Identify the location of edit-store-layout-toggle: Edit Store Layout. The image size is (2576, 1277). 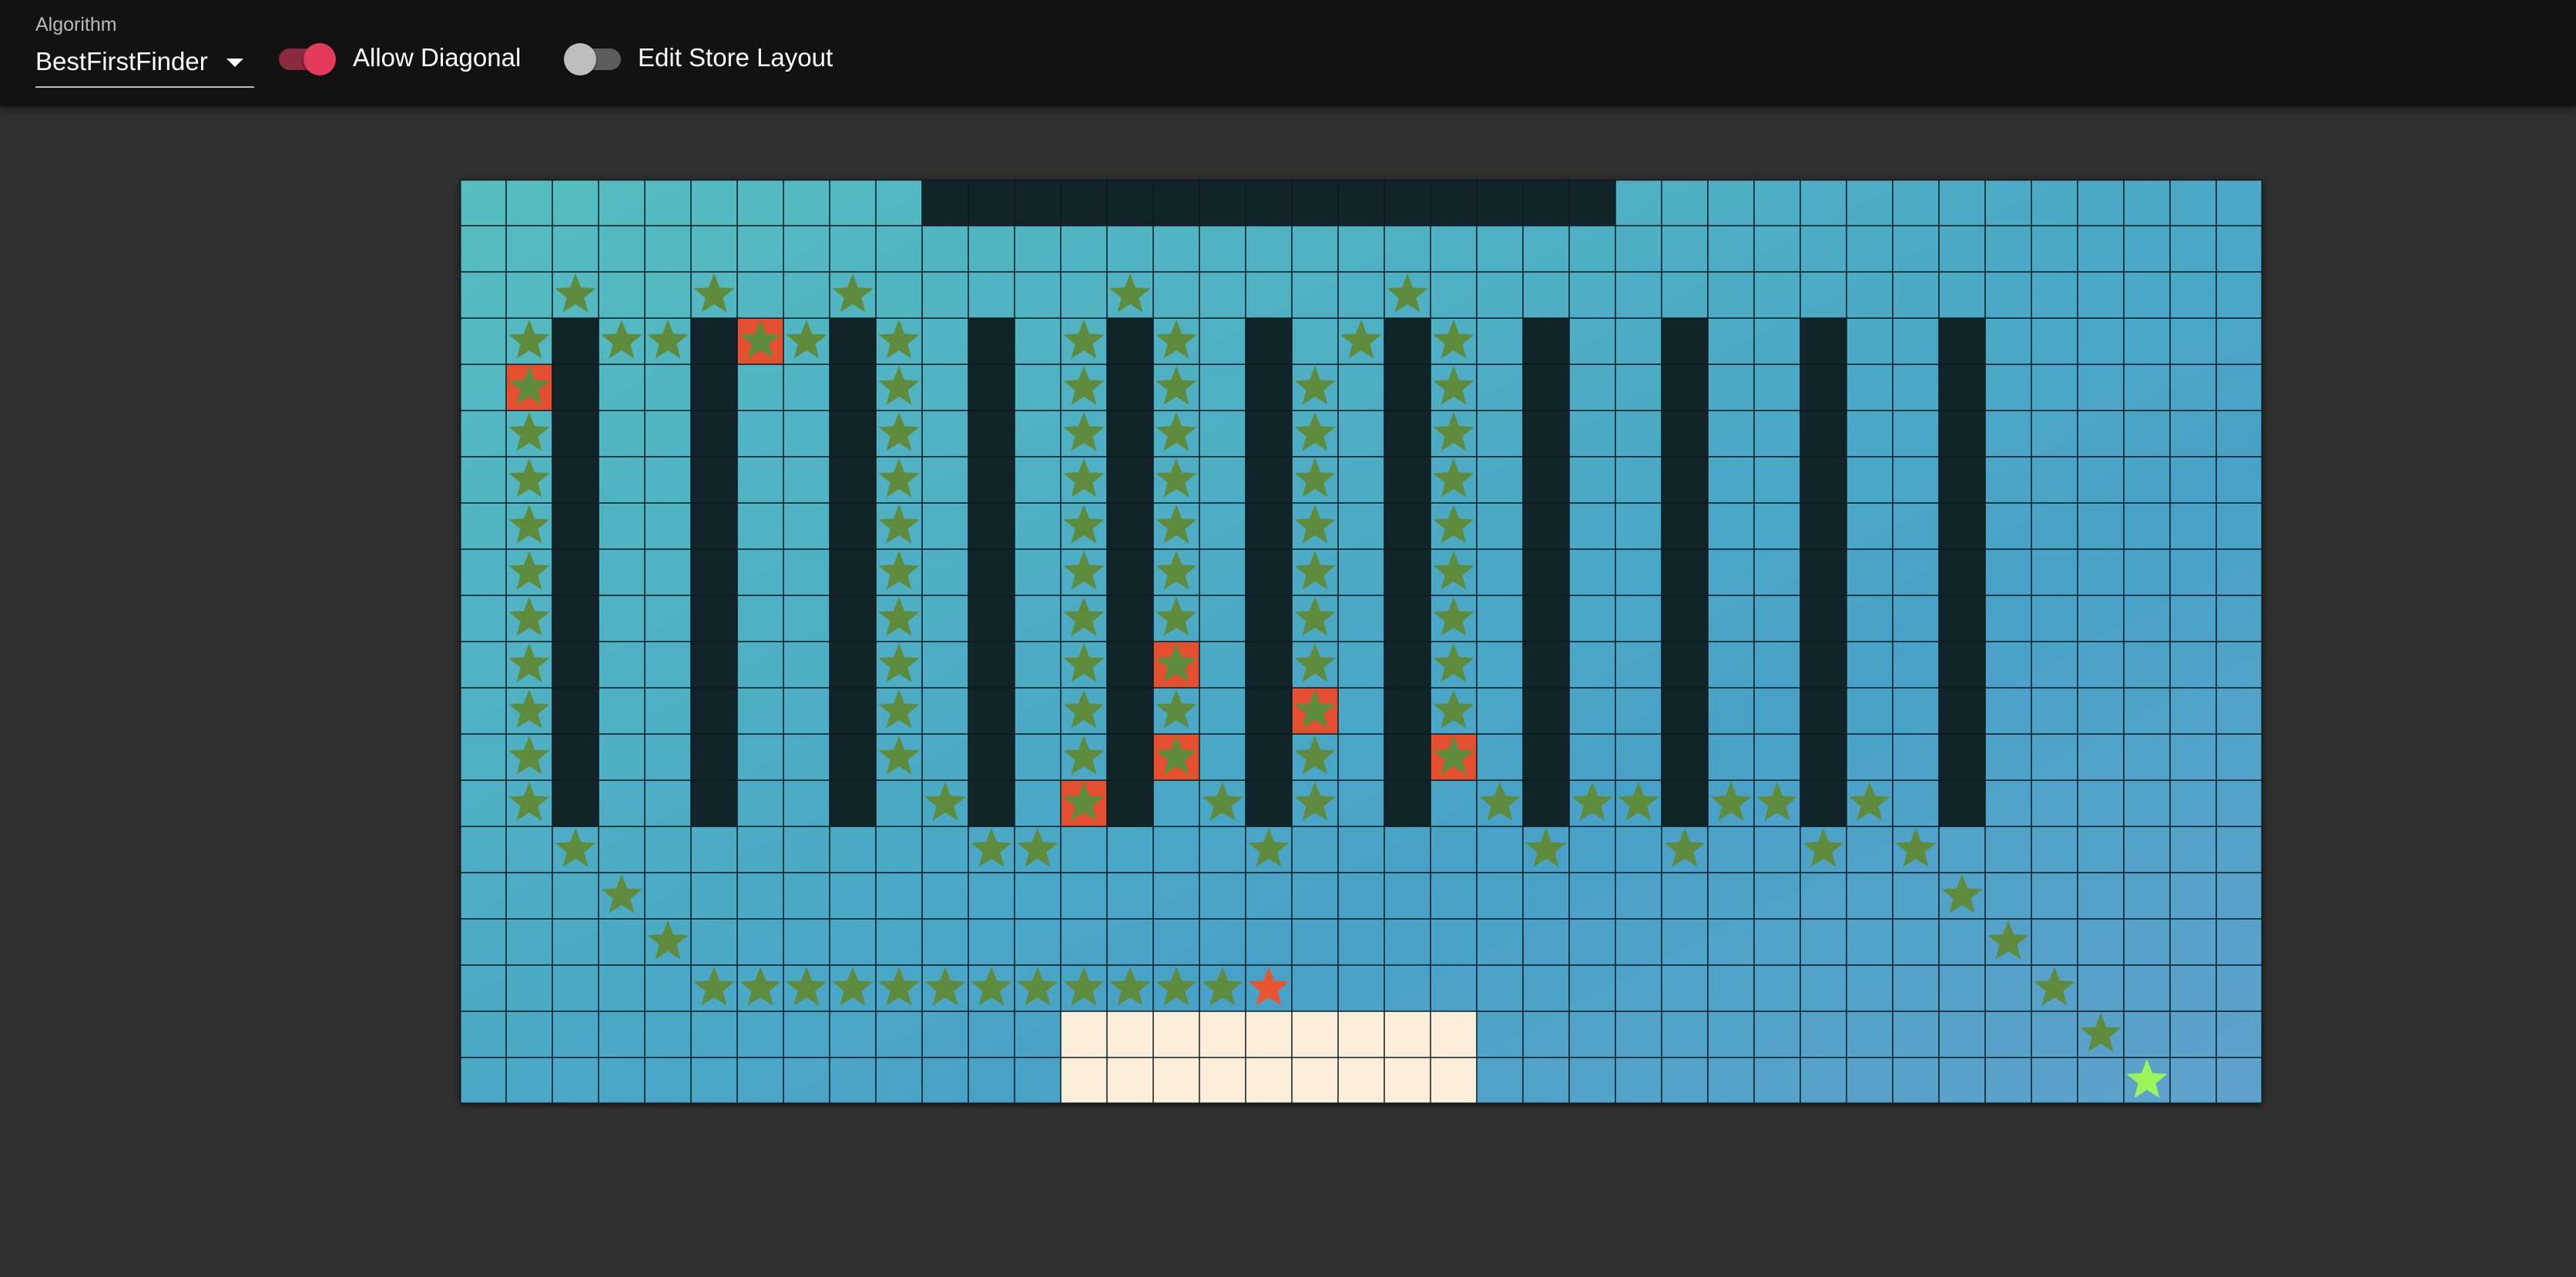
(698, 58).